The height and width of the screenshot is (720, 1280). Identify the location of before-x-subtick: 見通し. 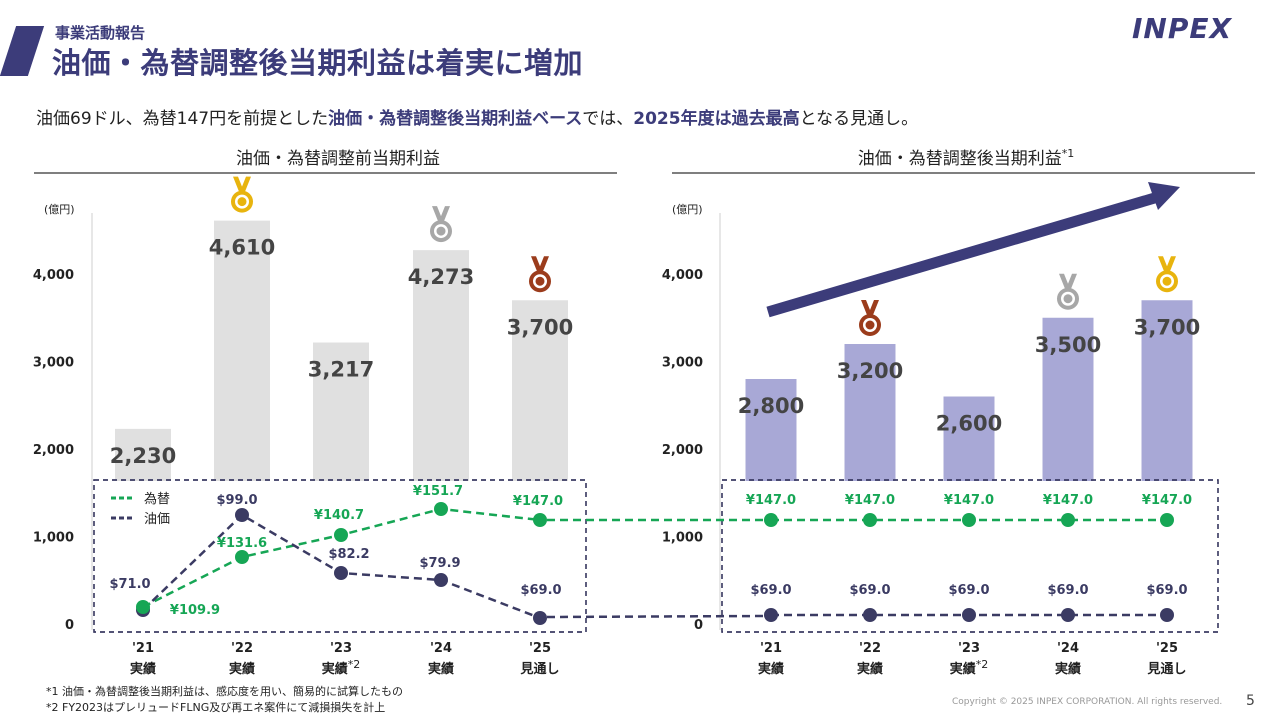
(539, 669).